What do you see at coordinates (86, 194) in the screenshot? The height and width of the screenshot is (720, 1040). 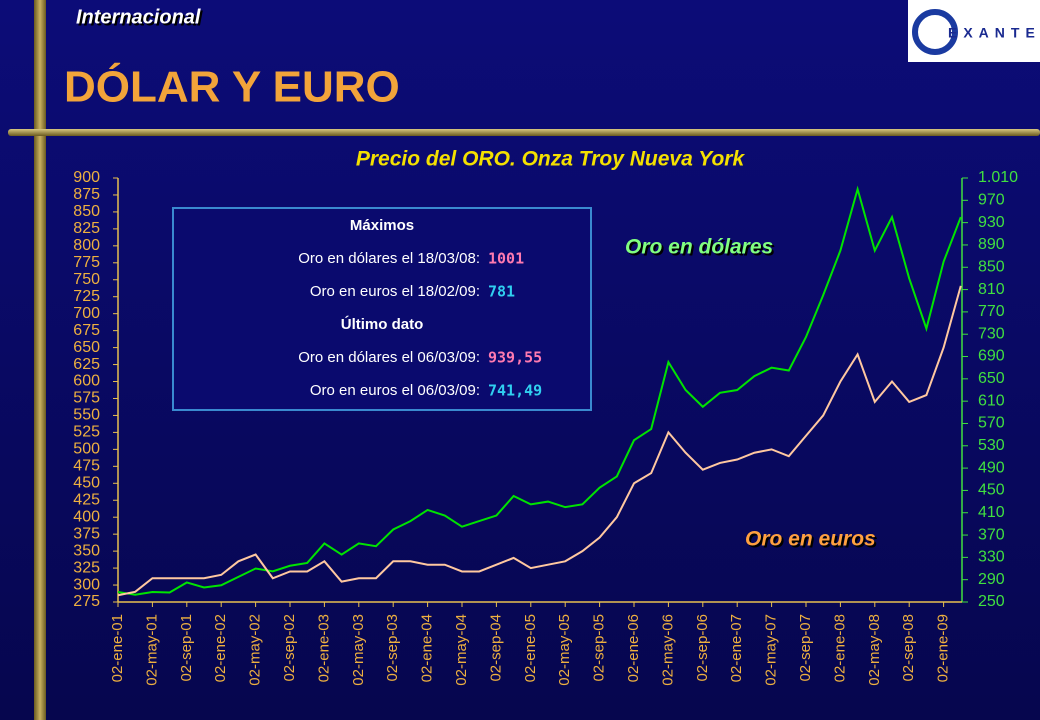 I see `y-tick-label: 875` at bounding box center [86, 194].